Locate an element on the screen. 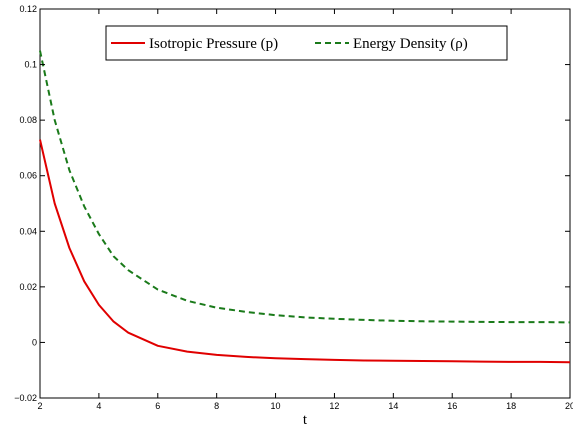  legend: Isotropic Pressure (p) Energy Density (ρ) is located at coordinates (306, 43).